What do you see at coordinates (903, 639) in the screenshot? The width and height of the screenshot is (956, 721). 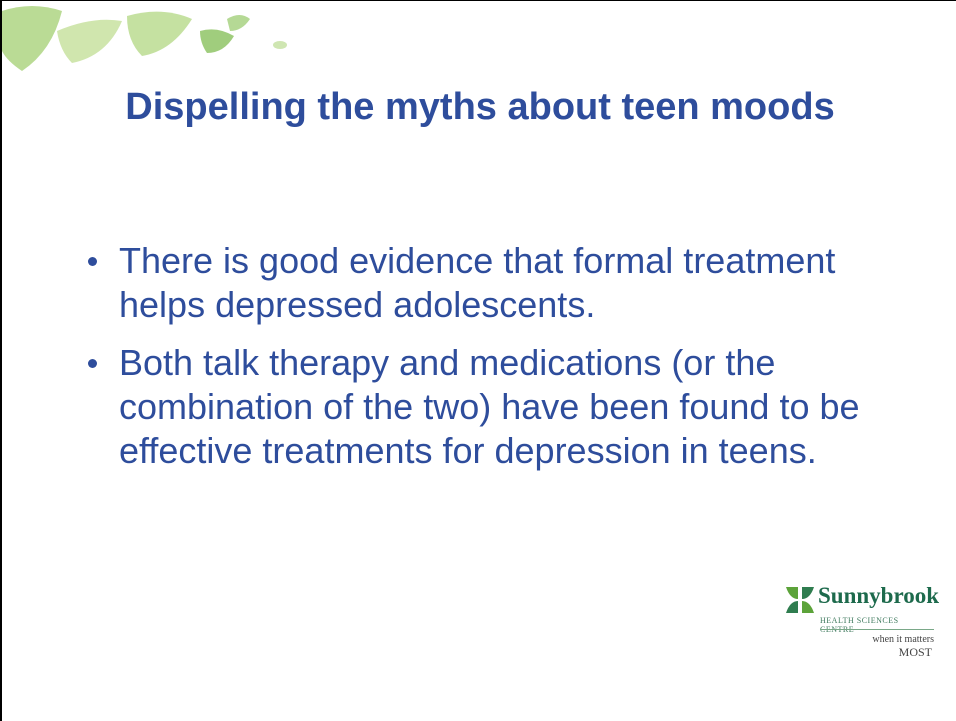 I see `logo-tagline: when it matters` at bounding box center [903, 639].